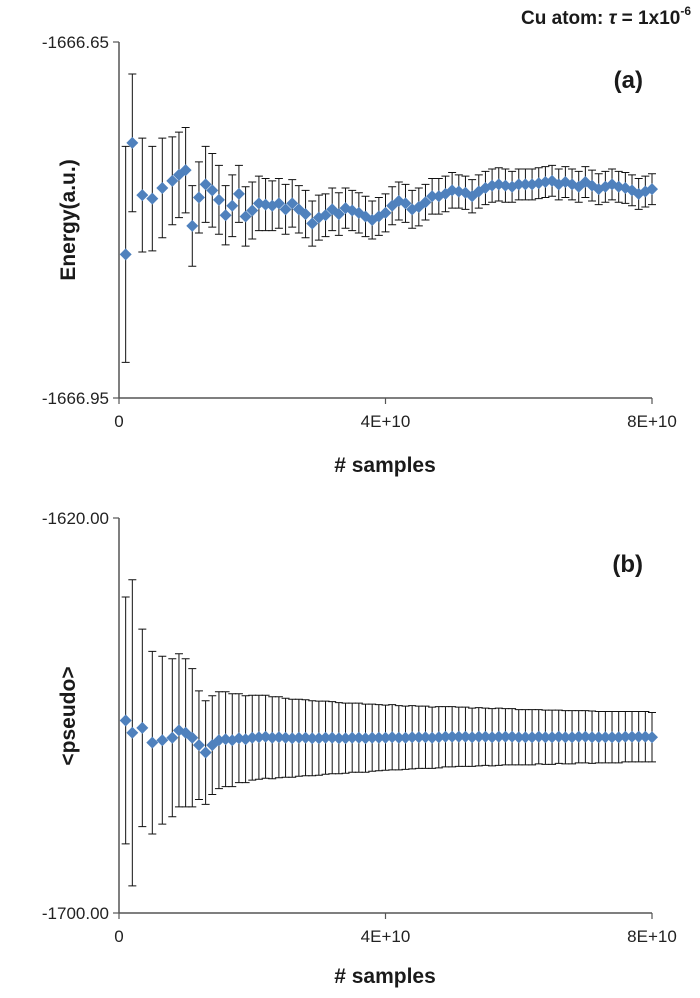 Image resolution: width=700 pixels, height=998 pixels. Describe the element at coordinates (75, 398) in the screenshot. I see `y-tick-label: -1666.95` at that location.